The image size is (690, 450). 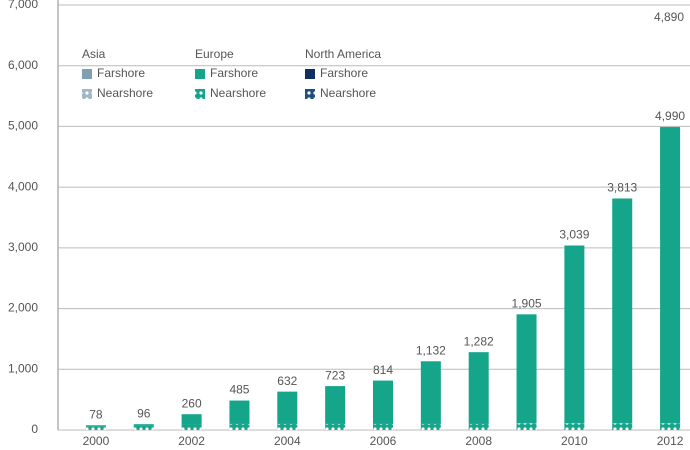 I want to click on value-label: 1,132, so click(x=431, y=350).